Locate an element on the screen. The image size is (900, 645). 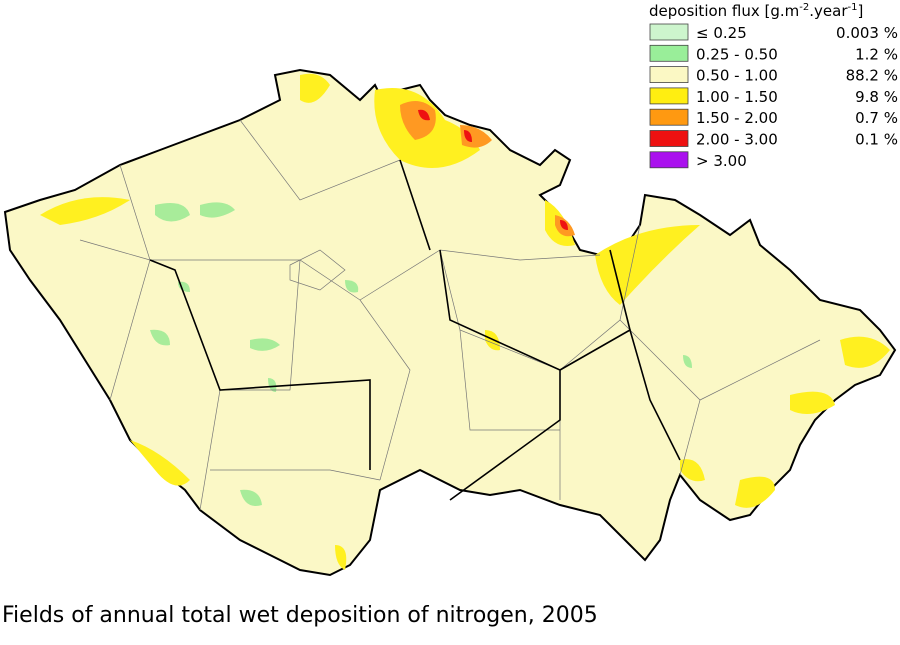
legend-share: 9.8 % is located at coordinates (876, 97).